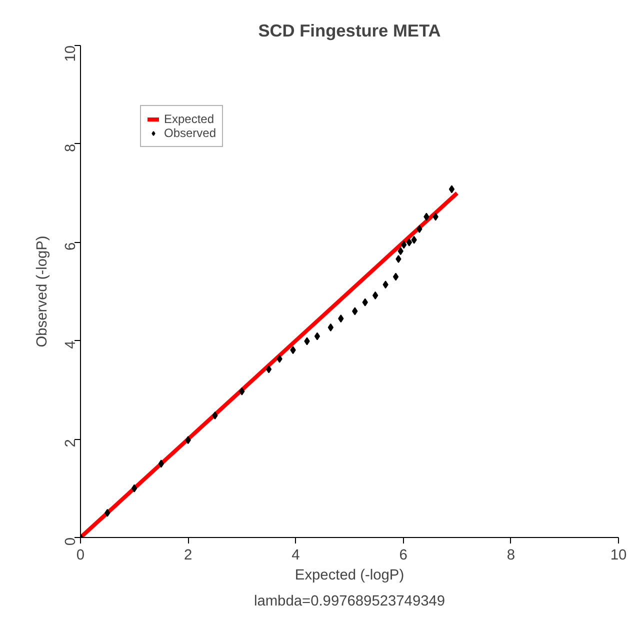  Describe the element at coordinates (189, 119) in the screenshot. I see `legend-label: Expected` at that location.